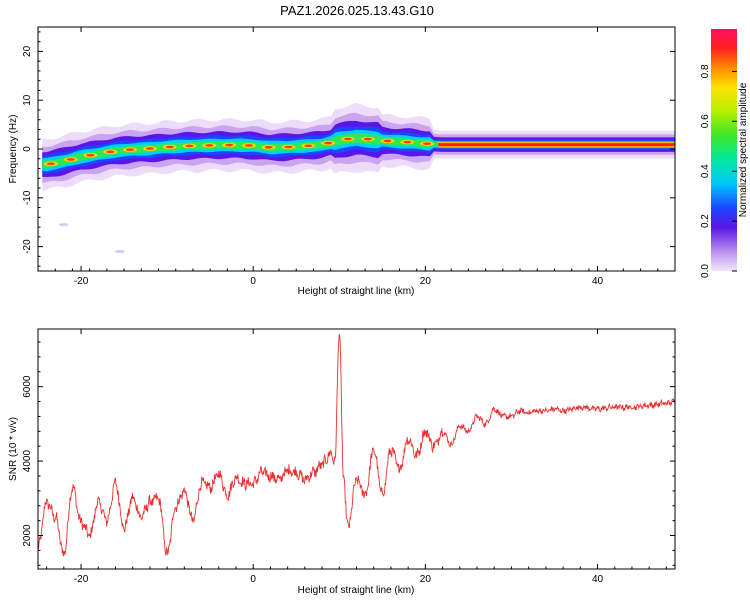  Describe the element at coordinates (13, 449) in the screenshot. I see `snr-y-label: SNR (10 * v/v)` at that location.